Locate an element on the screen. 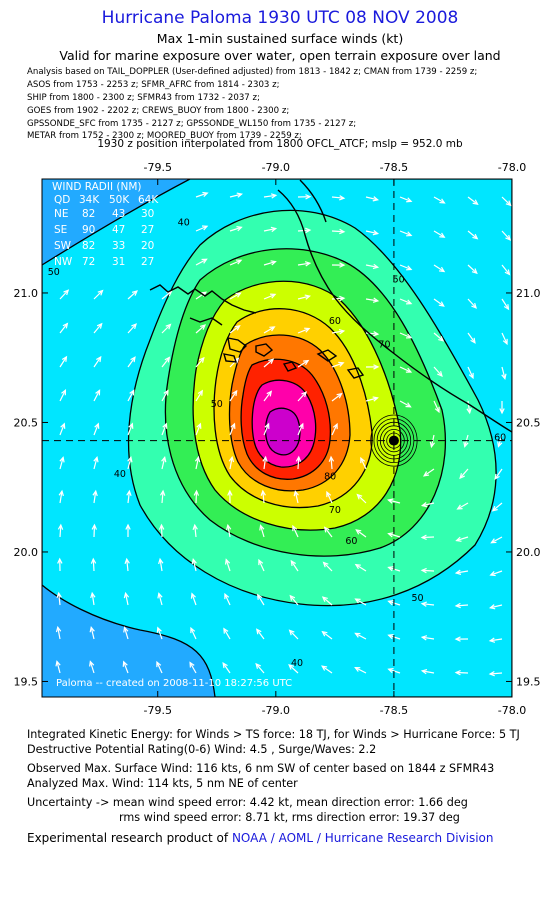 The height and width of the screenshot is (915, 560). lon-tick-label-top: -78.0 is located at coordinates (512, 167).